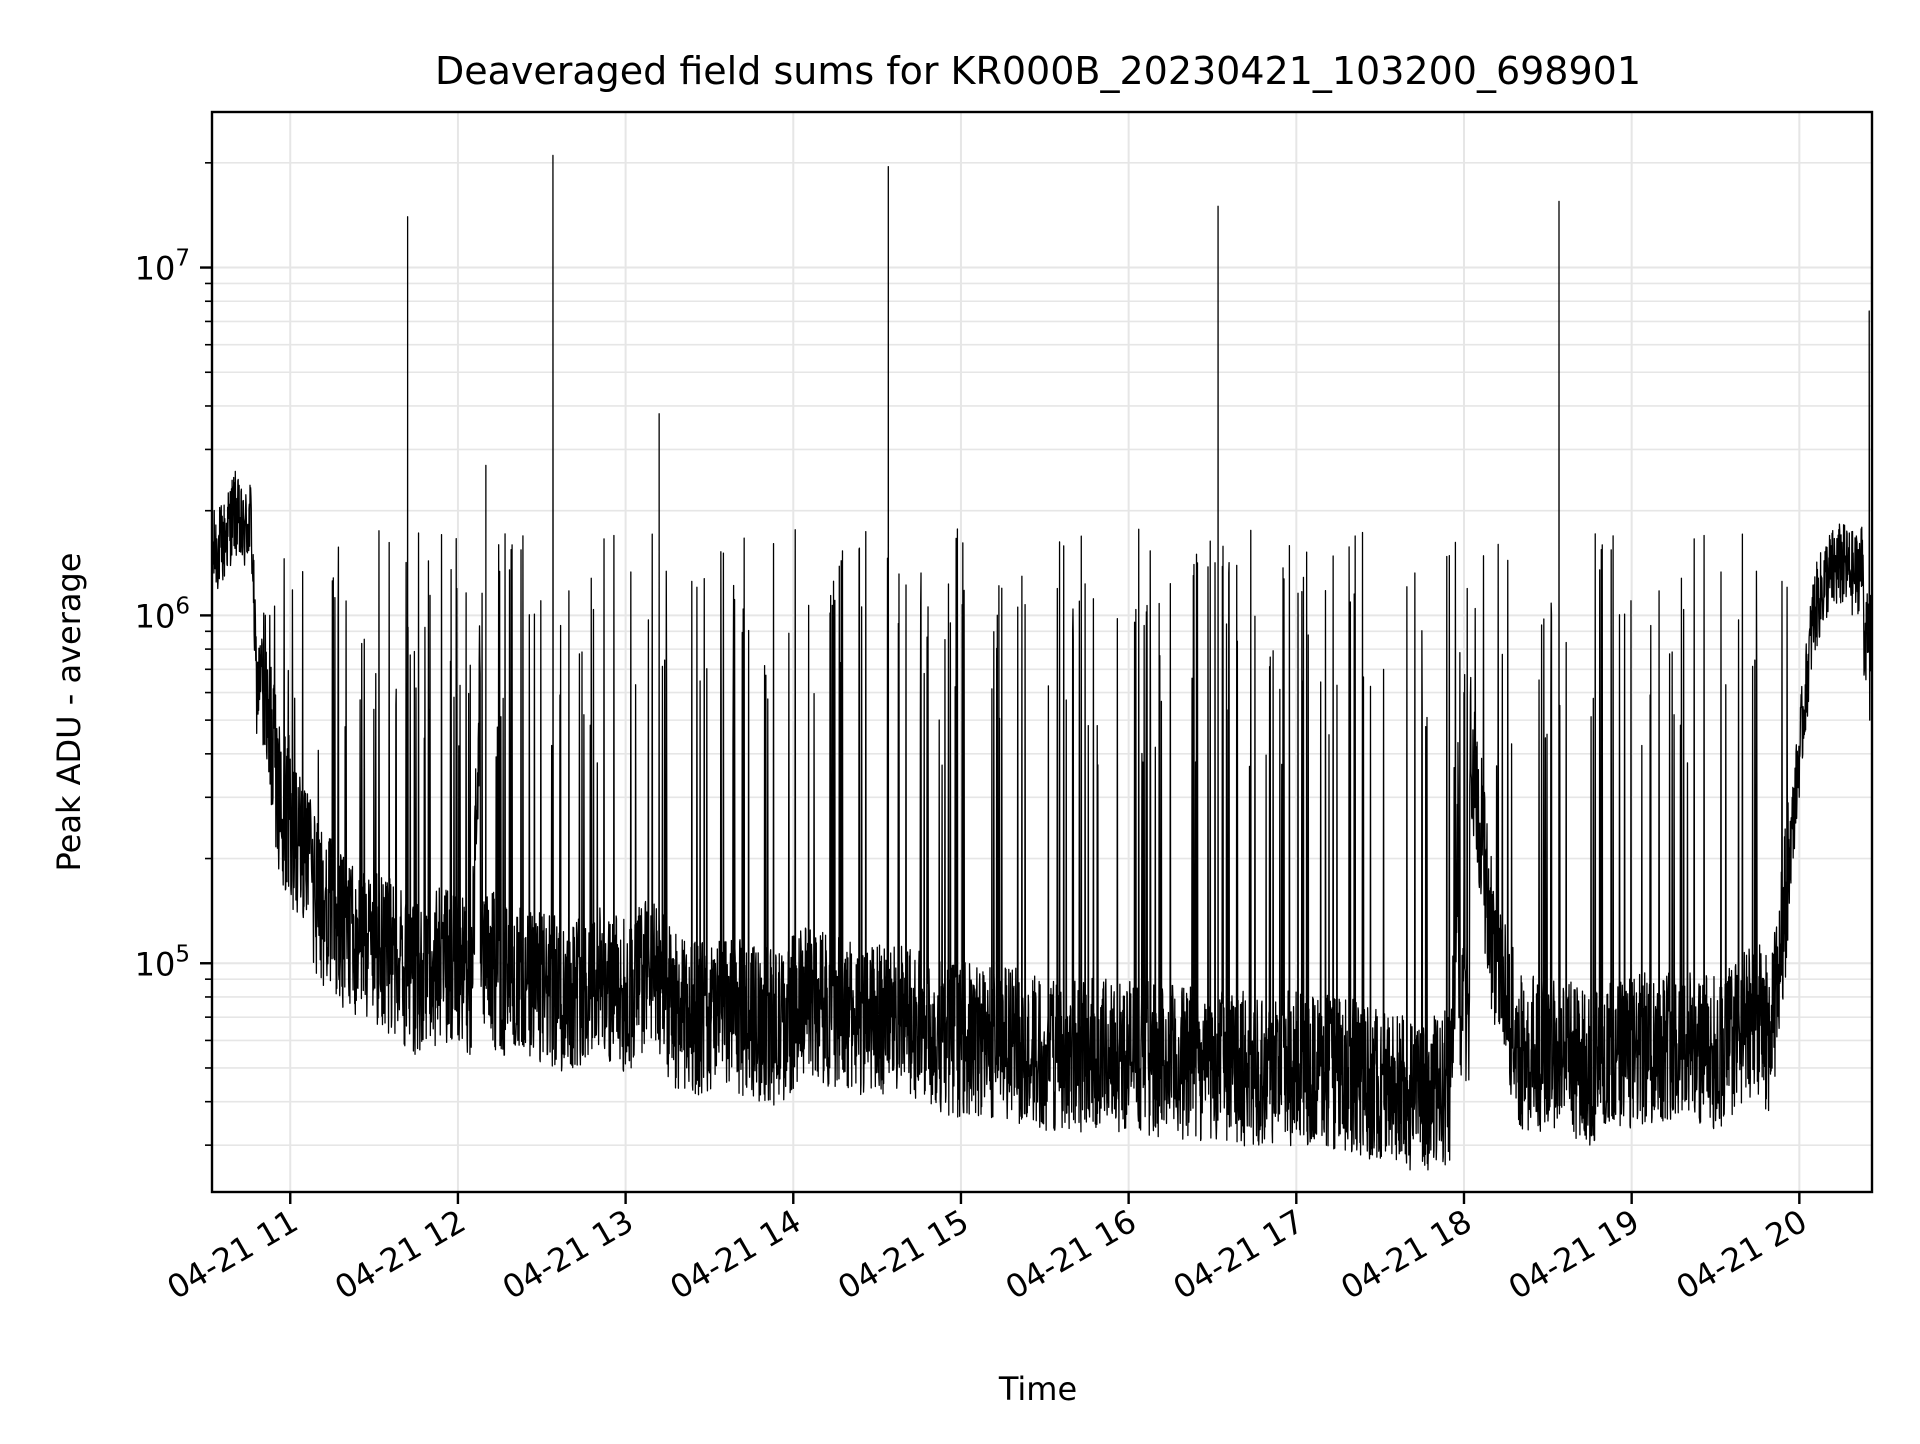  Describe the element at coordinates (162, 962) in the screenshot. I see `y-tick-label: 10⁵` at that location.